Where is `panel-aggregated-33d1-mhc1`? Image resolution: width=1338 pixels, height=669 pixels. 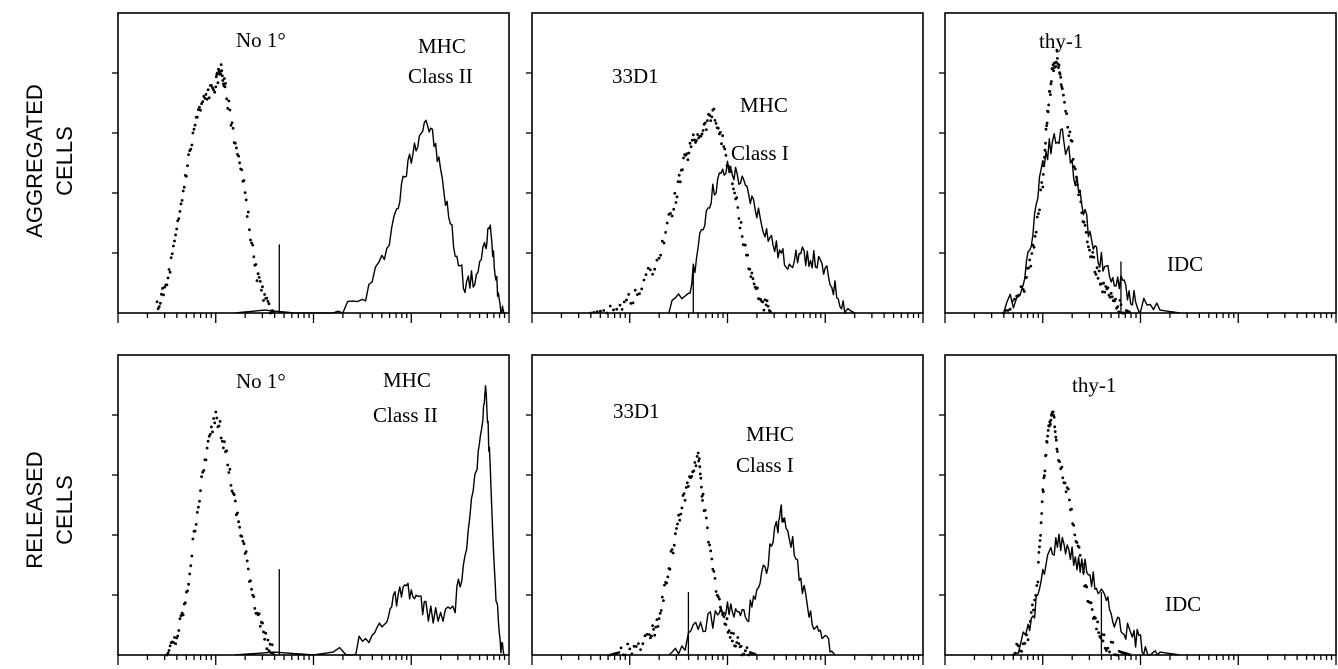
panel-aggregated-33d1-mhc1 is located at coordinates (725, 167).